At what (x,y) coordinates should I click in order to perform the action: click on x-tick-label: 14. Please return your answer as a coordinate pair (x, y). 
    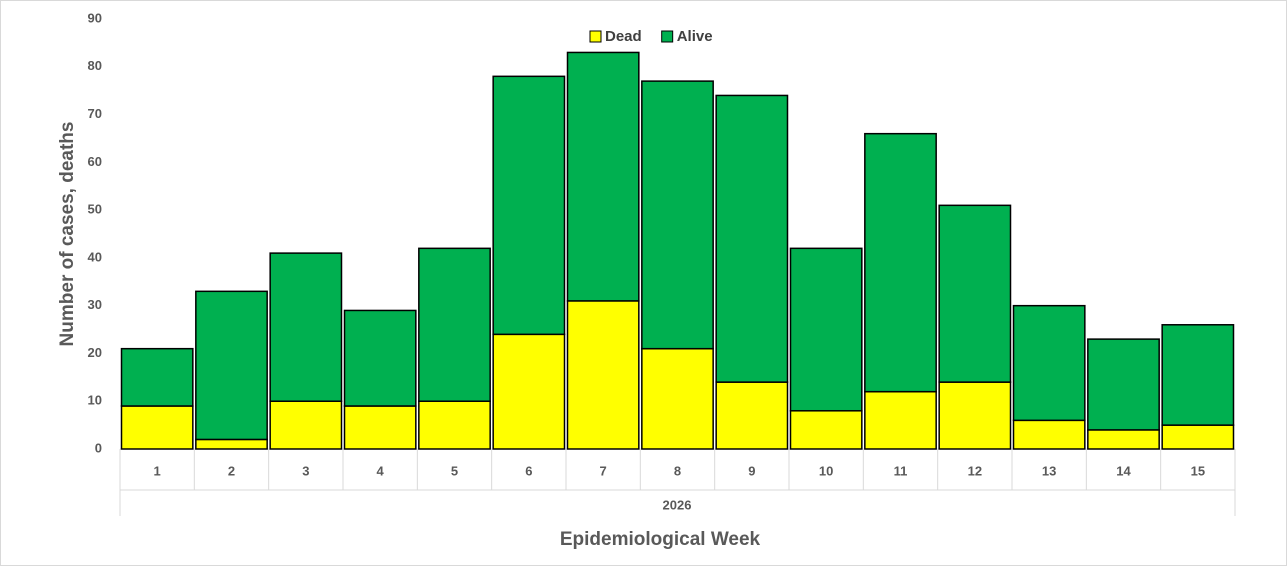
    Looking at the image, I should click on (1123, 470).